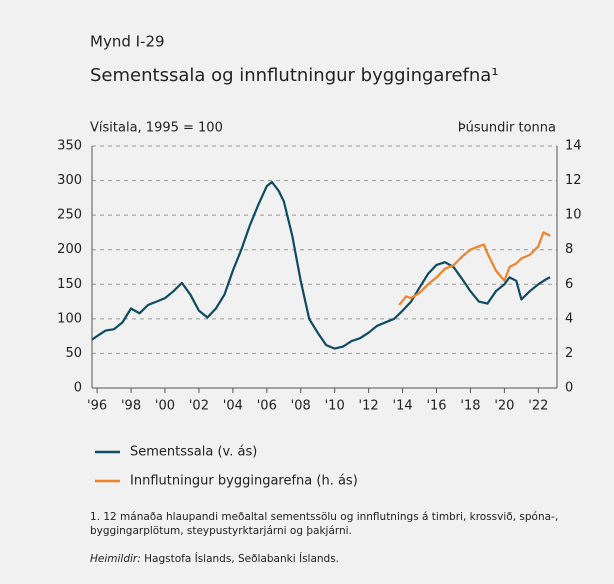 This screenshot has height=584, width=614. Describe the element at coordinates (115, 559) in the screenshot. I see `source-label: Heimildir:` at that location.